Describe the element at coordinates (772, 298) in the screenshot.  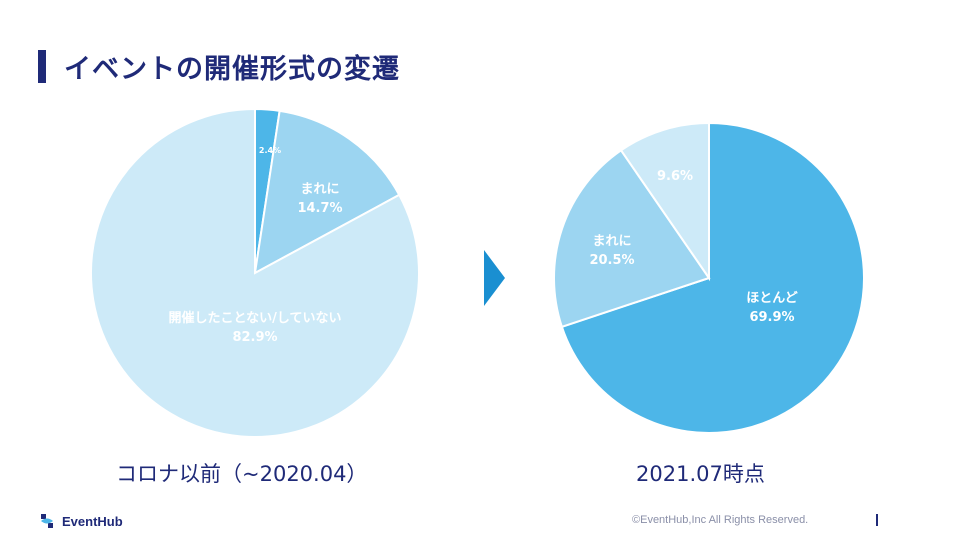
I see `slice-label: ほとんど` at that location.